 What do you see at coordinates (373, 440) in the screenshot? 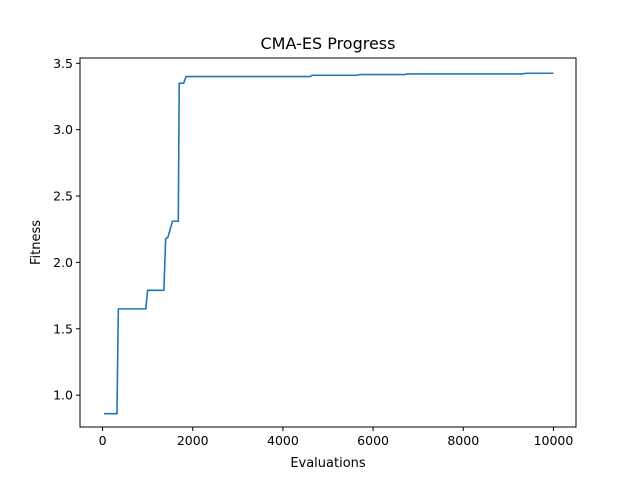
I see `x-tick-label: 6000` at bounding box center [373, 440].